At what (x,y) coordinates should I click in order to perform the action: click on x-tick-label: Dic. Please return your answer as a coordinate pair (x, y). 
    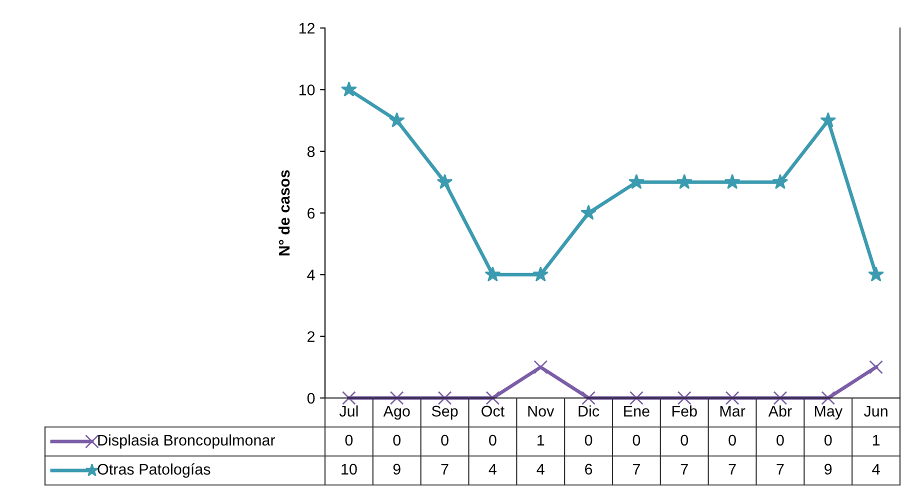
    Looking at the image, I should click on (589, 411).